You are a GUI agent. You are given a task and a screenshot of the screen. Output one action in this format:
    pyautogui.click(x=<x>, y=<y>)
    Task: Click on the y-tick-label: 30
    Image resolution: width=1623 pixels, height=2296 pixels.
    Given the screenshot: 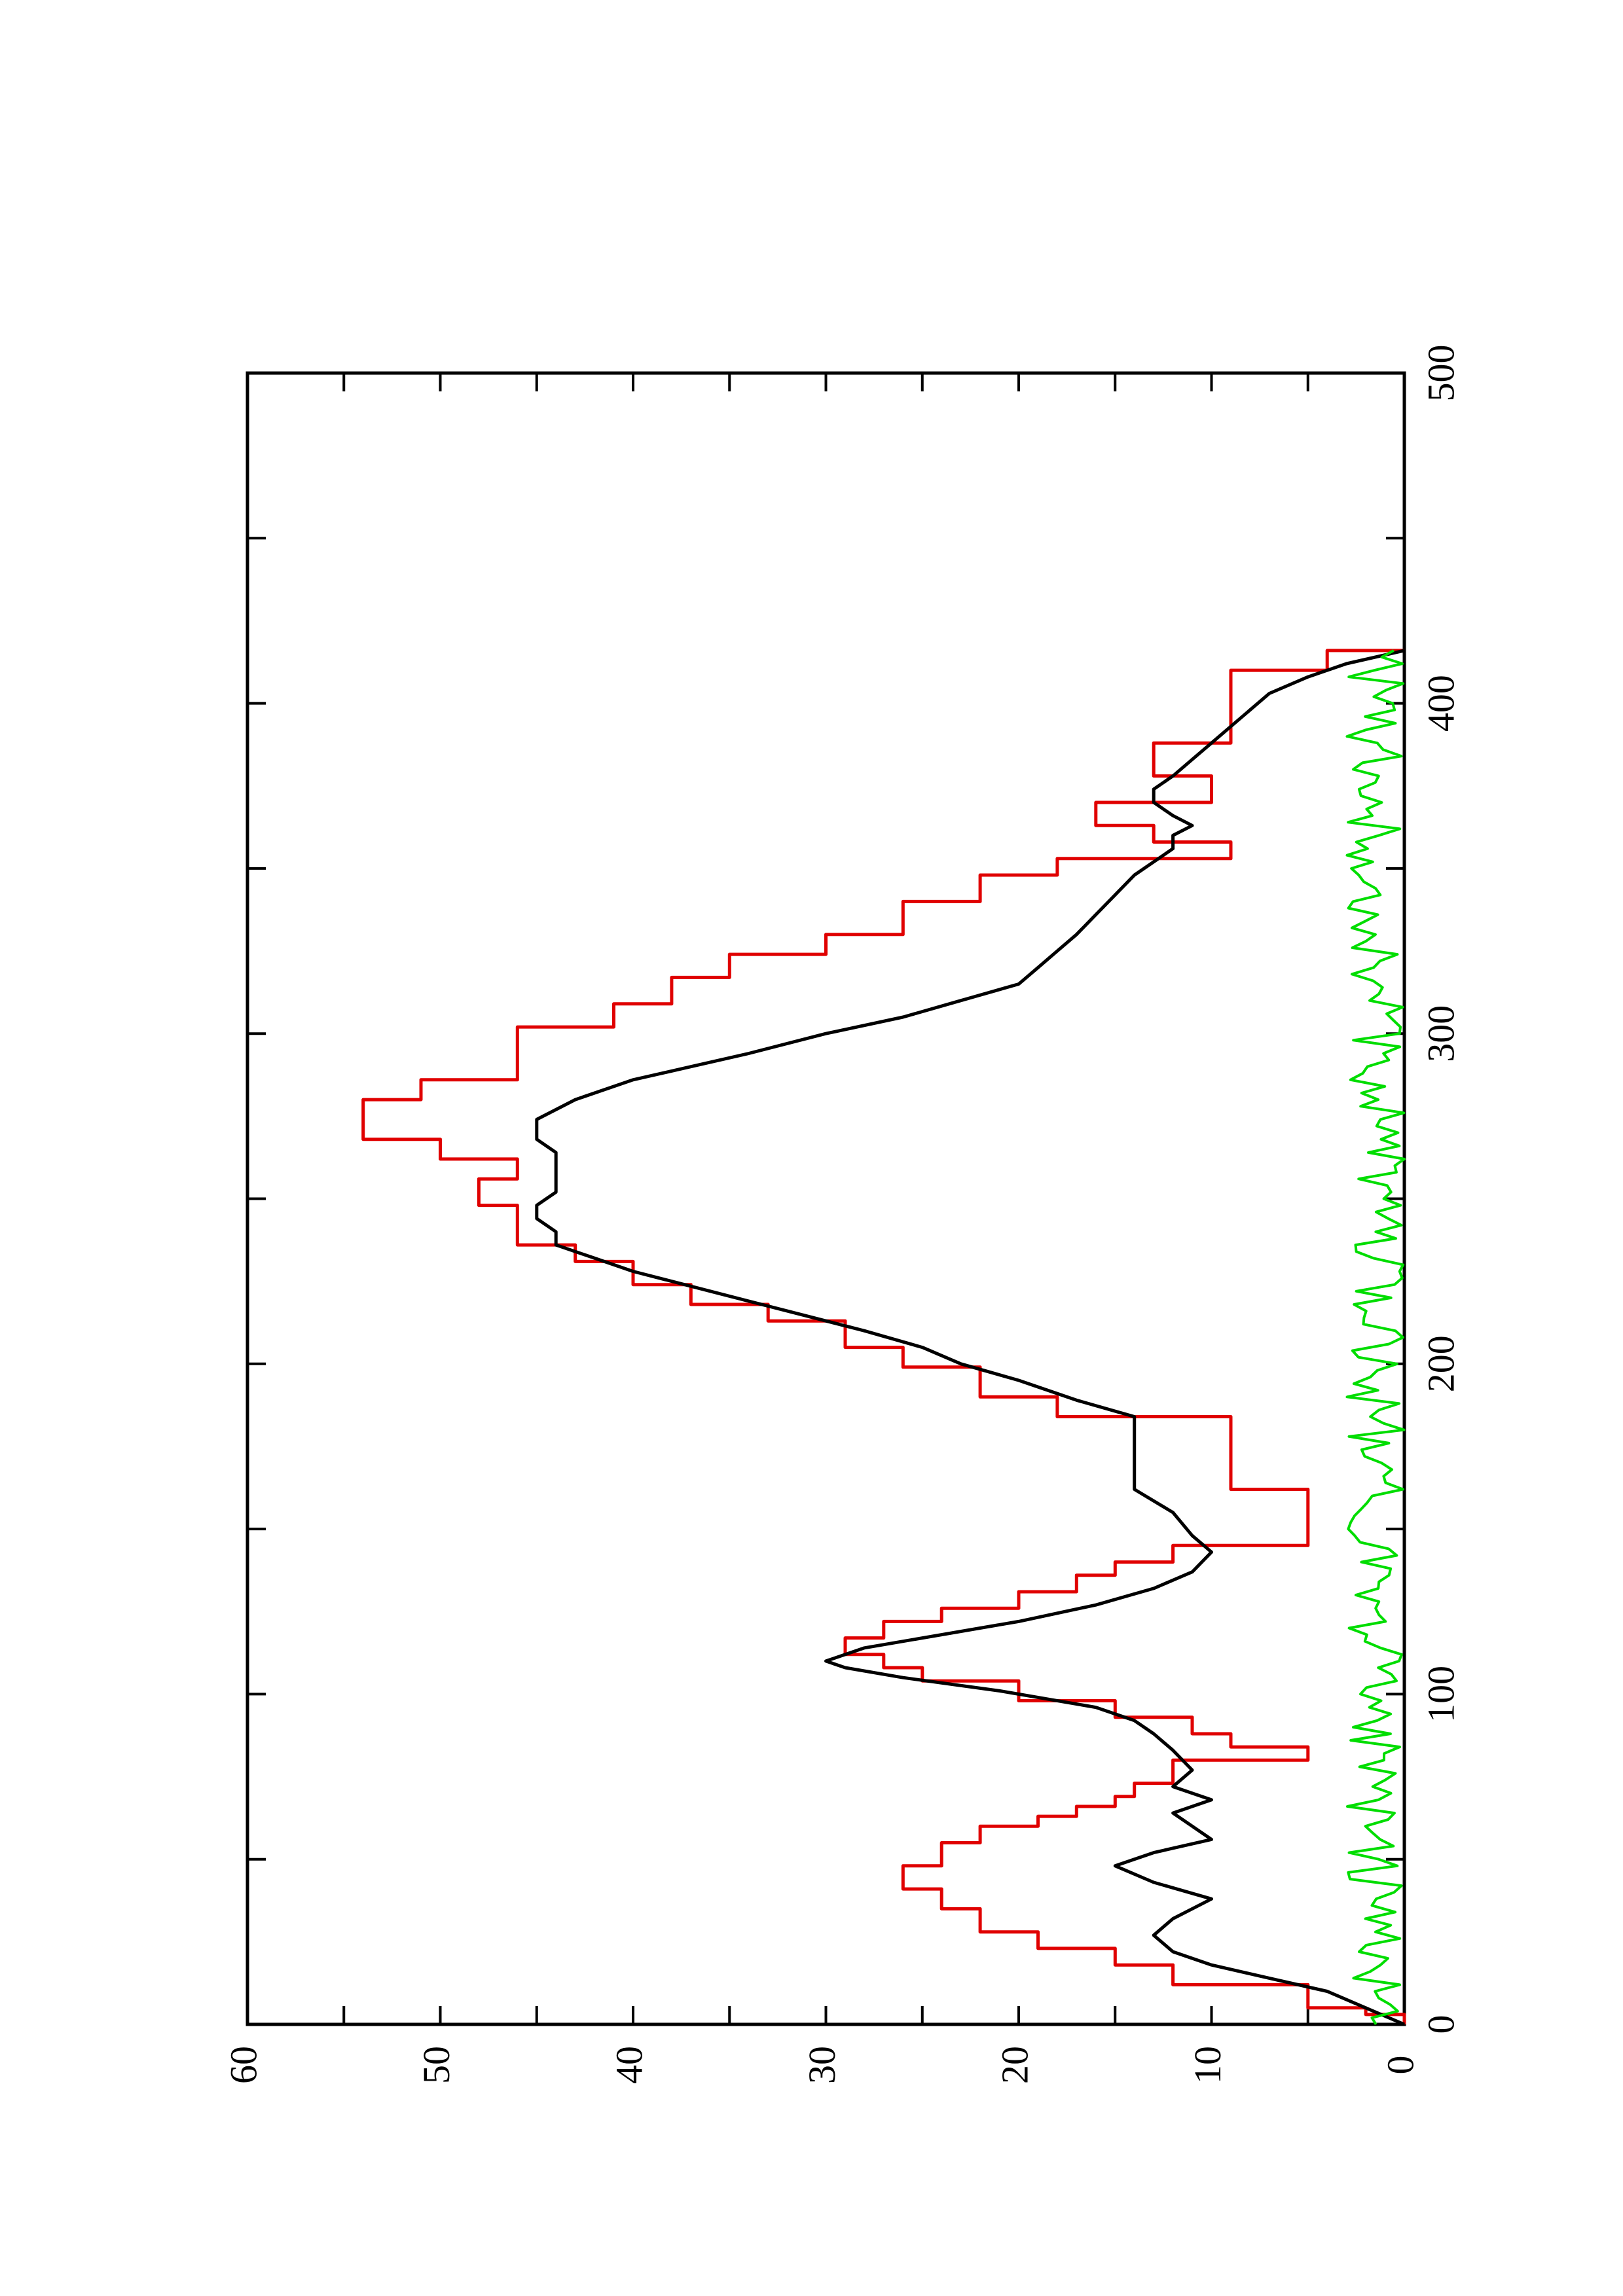 What is the action you would take?
    pyautogui.click(x=822, y=2065)
    